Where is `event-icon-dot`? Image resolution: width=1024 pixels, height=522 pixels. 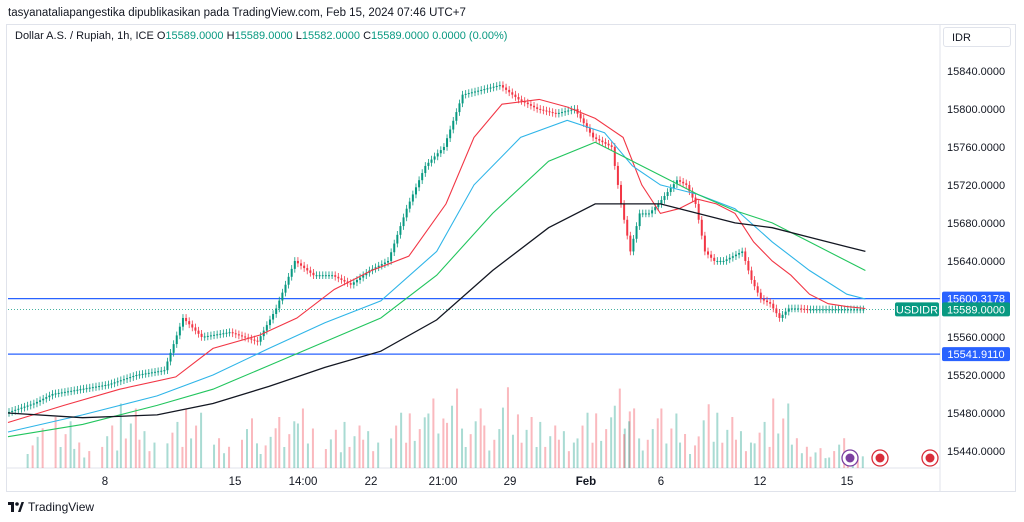 event-icon-dot is located at coordinates (850, 458).